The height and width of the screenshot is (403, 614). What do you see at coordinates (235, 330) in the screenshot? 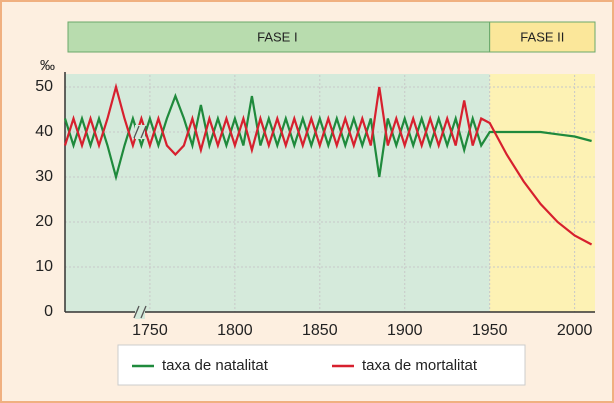
I see `x-tick-label: 1800` at bounding box center [235, 330].